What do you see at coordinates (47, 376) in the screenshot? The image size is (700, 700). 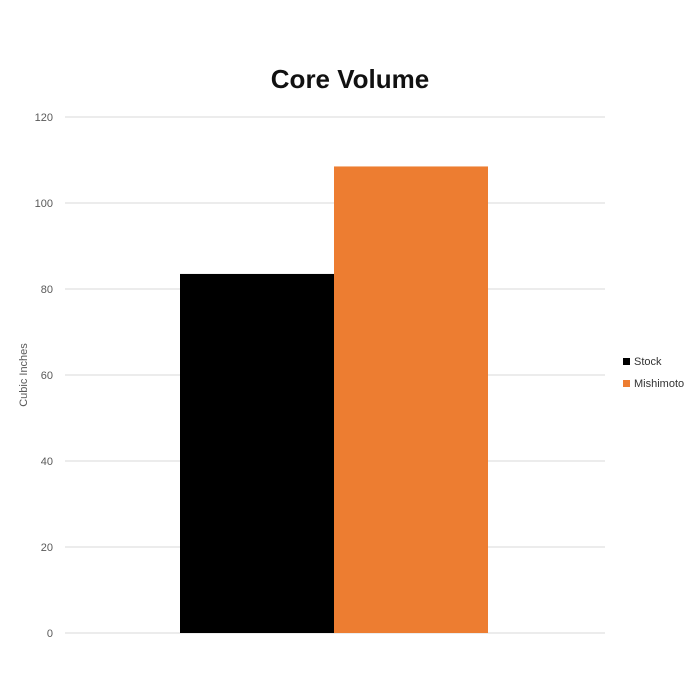 I see `y-tick-label: 60` at bounding box center [47, 376].